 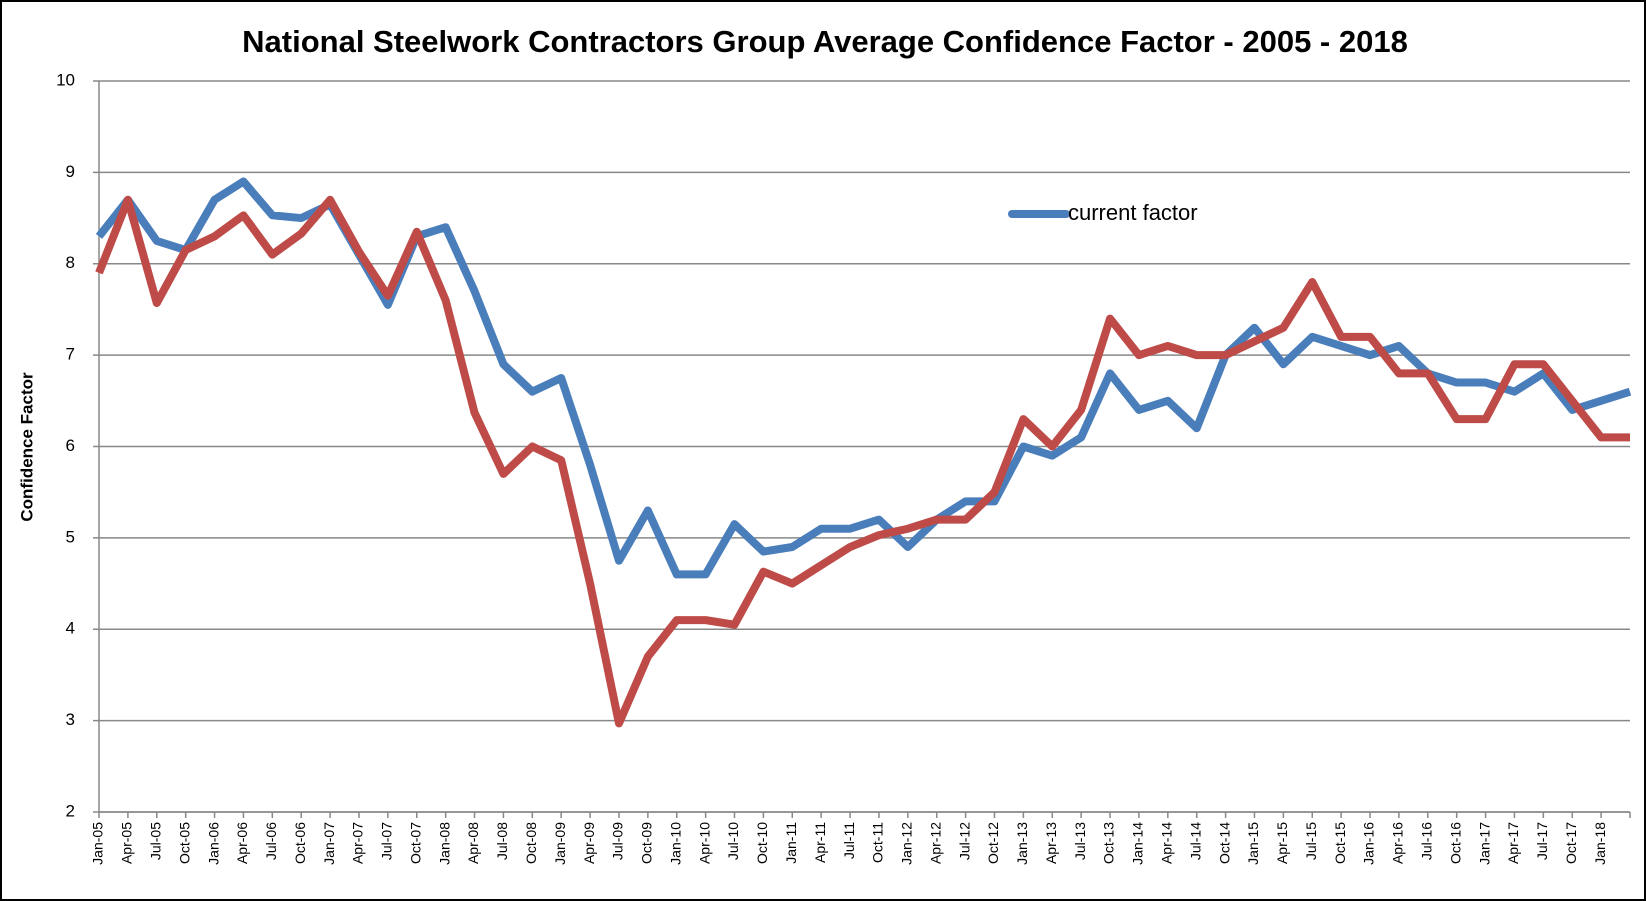 I want to click on x-tick-label: Oct-16, so click(x=1455, y=843).